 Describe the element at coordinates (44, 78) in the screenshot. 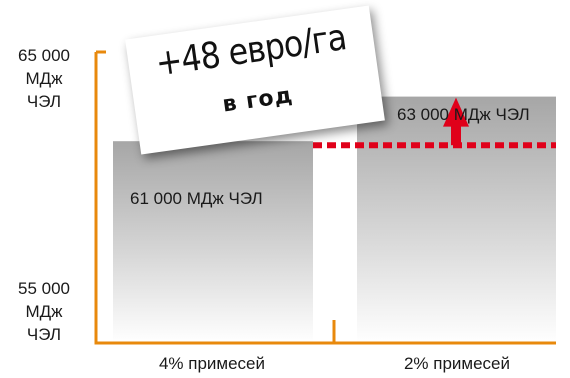

I see `y-tick-label-top: 65 000 МДж ЧЭЛ` at that location.